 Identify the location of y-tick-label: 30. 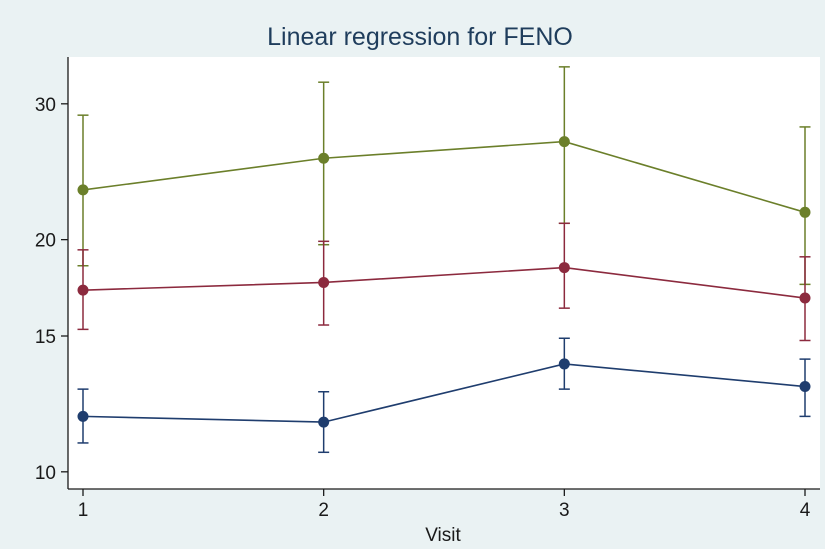
(45, 105).